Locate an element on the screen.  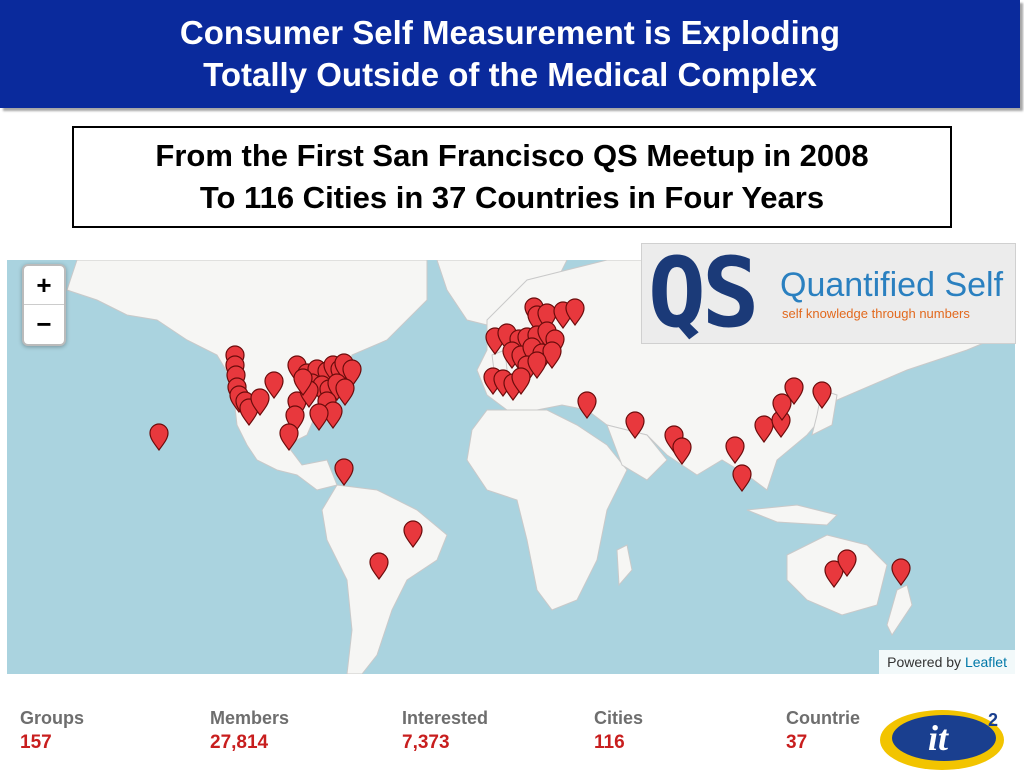
qs-mark: QS is located at coordinates (704, 293).